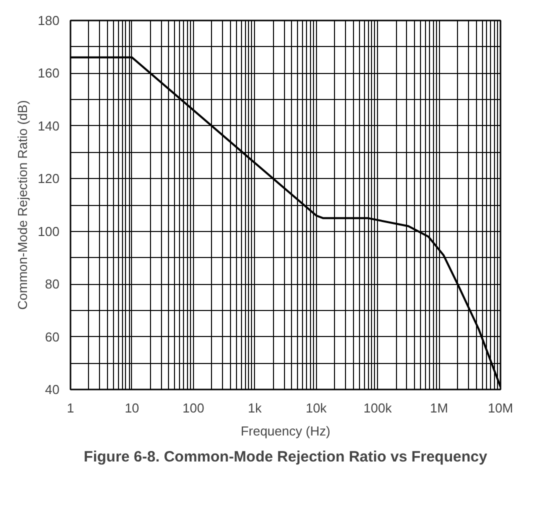 The width and height of the screenshot is (543, 513). Describe the element at coordinates (49, 126) in the screenshot. I see `y-tick-label: 140` at that location.